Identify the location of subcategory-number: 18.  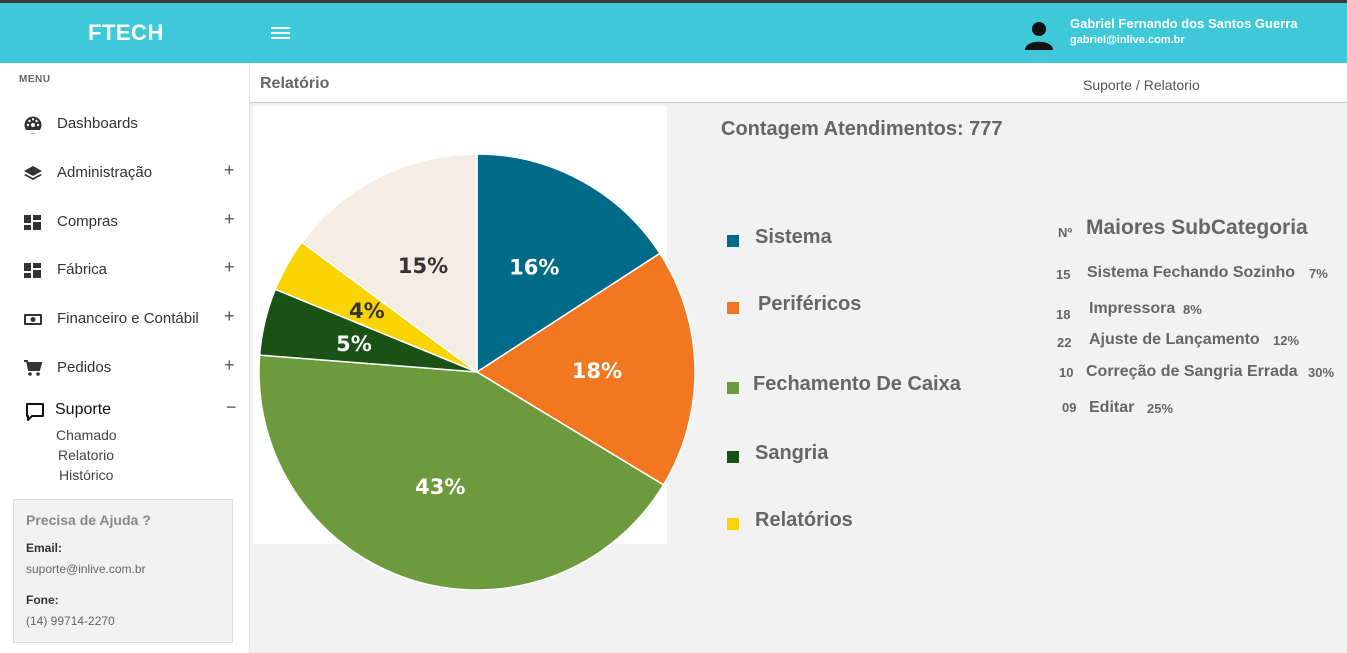
(1063, 314).